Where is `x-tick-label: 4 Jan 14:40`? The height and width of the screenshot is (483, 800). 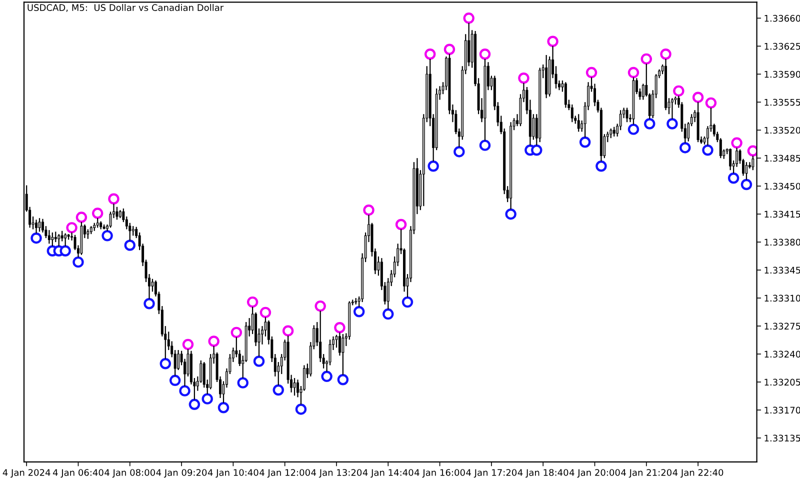
x-tick-label: 4 Jan 14:40 is located at coordinates (388, 473).